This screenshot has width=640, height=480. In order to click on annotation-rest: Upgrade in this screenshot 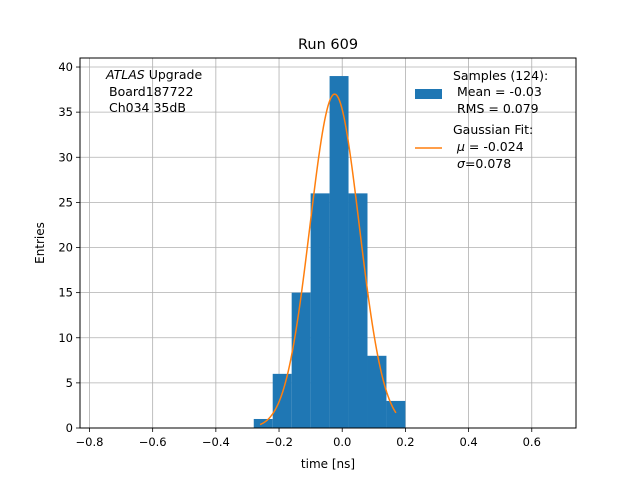, I will do `click(174, 74)`.